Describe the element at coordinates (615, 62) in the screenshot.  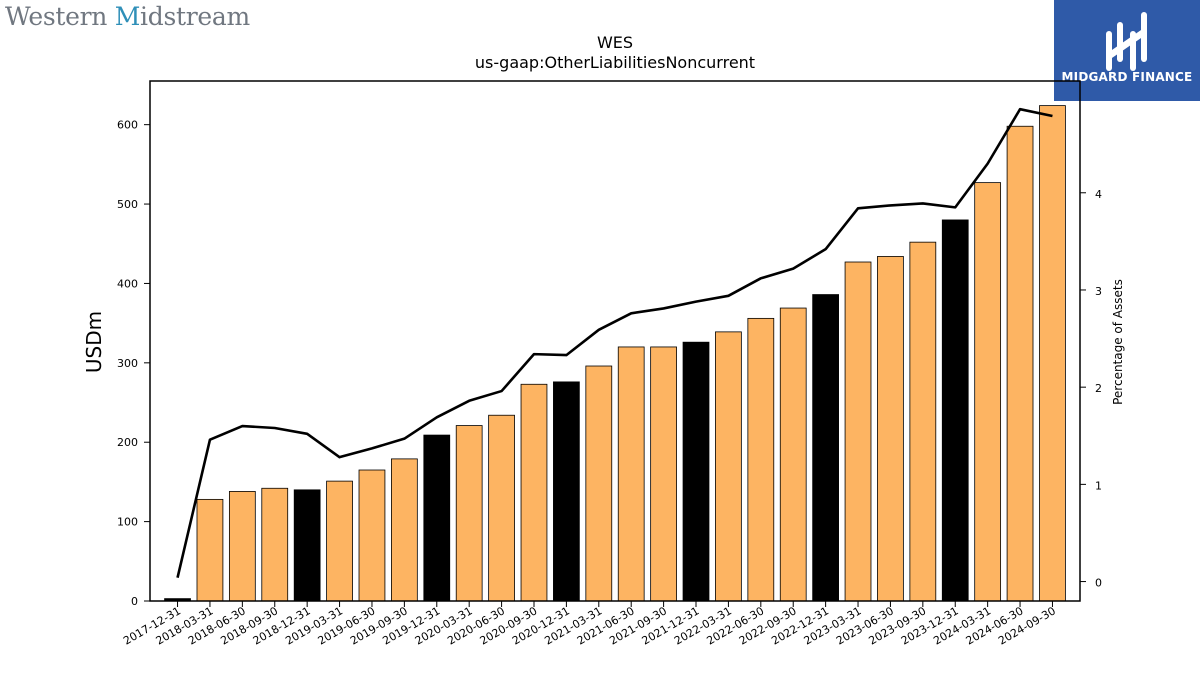
I see `chart-subtitle: us-gaap:OtherLiabilitiesNoncurrent` at that location.